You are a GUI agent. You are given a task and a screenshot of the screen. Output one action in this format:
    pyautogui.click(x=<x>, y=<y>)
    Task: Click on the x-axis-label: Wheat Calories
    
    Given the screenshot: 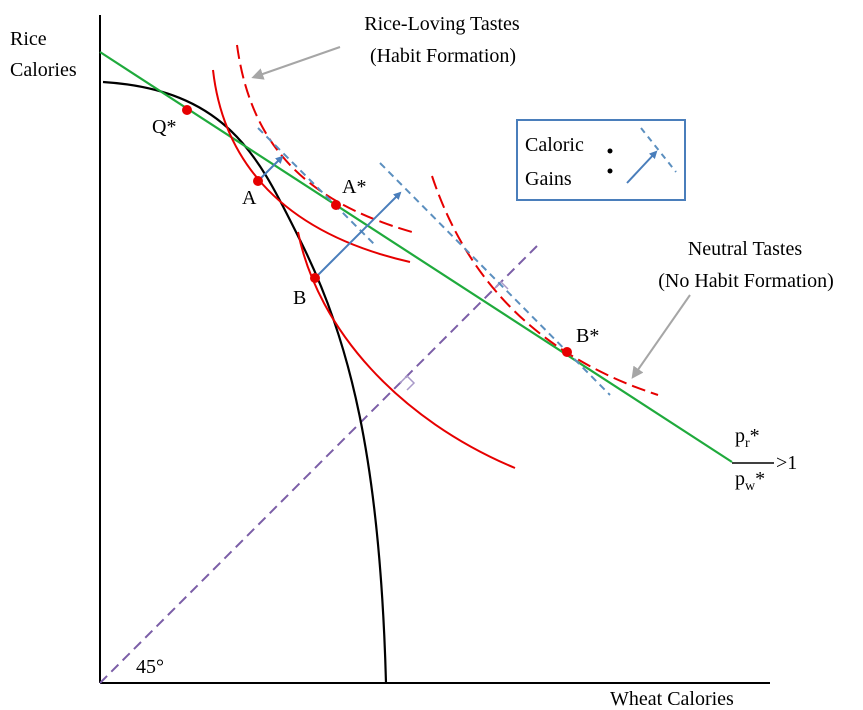 What is the action you would take?
    pyautogui.click(x=672, y=699)
    